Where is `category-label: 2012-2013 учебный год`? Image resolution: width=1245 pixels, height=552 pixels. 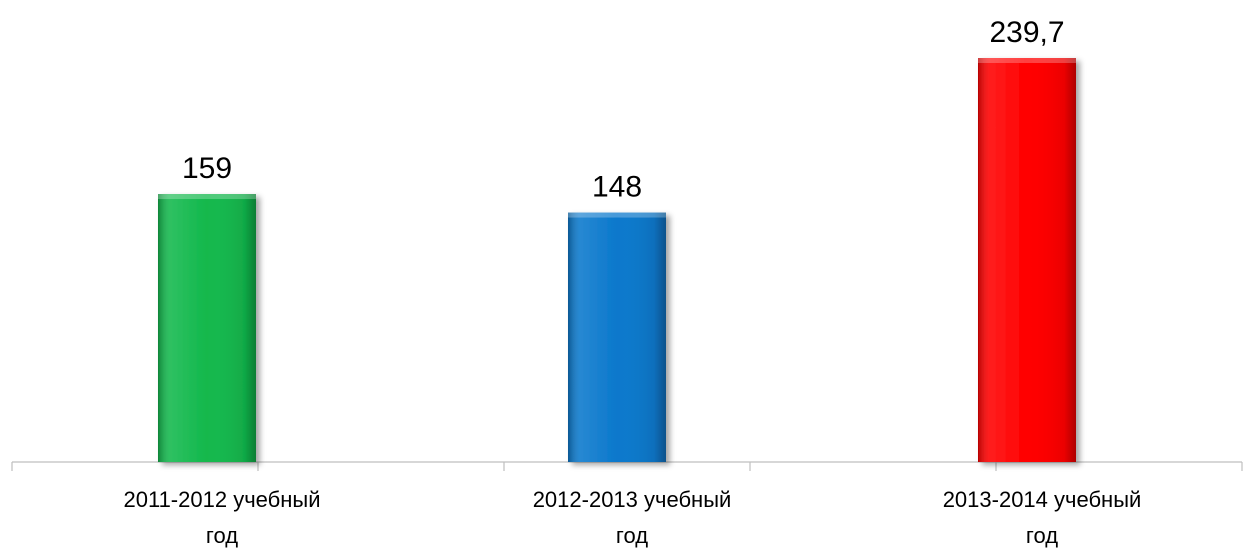 category-label: 2012-2013 учебный год is located at coordinates (632, 517).